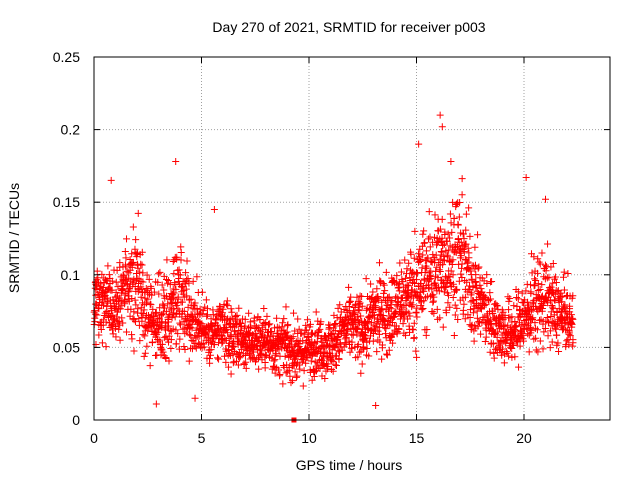 The image size is (640, 480). Describe the element at coordinates (66, 57) in the screenshot. I see `y-tick-label: 0.25` at that location.